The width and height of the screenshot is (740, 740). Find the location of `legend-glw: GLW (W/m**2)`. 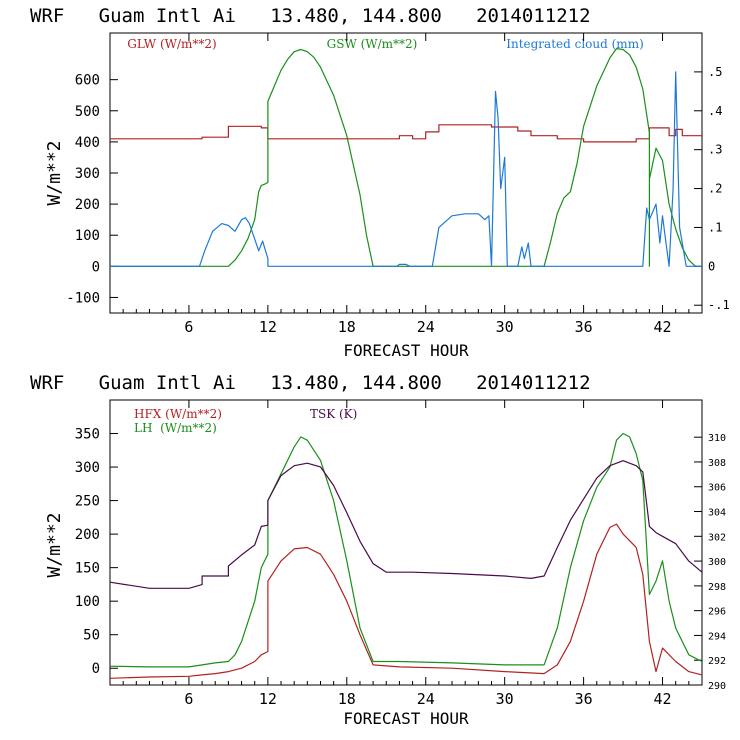

legend-glw: GLW (W/m**2) is located at coordinates (171, 44).